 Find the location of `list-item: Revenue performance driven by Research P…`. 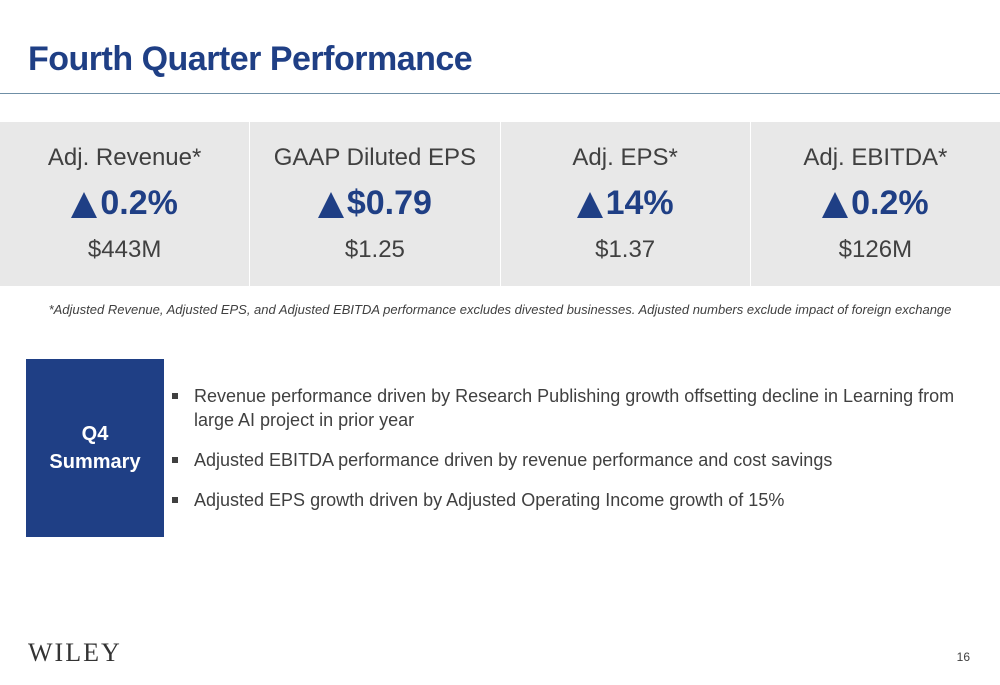

list-item: Revenue performance driven by Research P… is located at coordinates (567, 408).